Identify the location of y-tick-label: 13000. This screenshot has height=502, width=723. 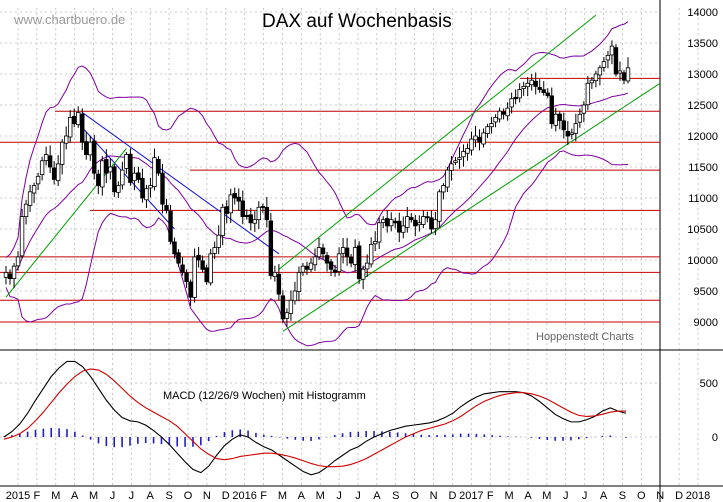
(702, 75).